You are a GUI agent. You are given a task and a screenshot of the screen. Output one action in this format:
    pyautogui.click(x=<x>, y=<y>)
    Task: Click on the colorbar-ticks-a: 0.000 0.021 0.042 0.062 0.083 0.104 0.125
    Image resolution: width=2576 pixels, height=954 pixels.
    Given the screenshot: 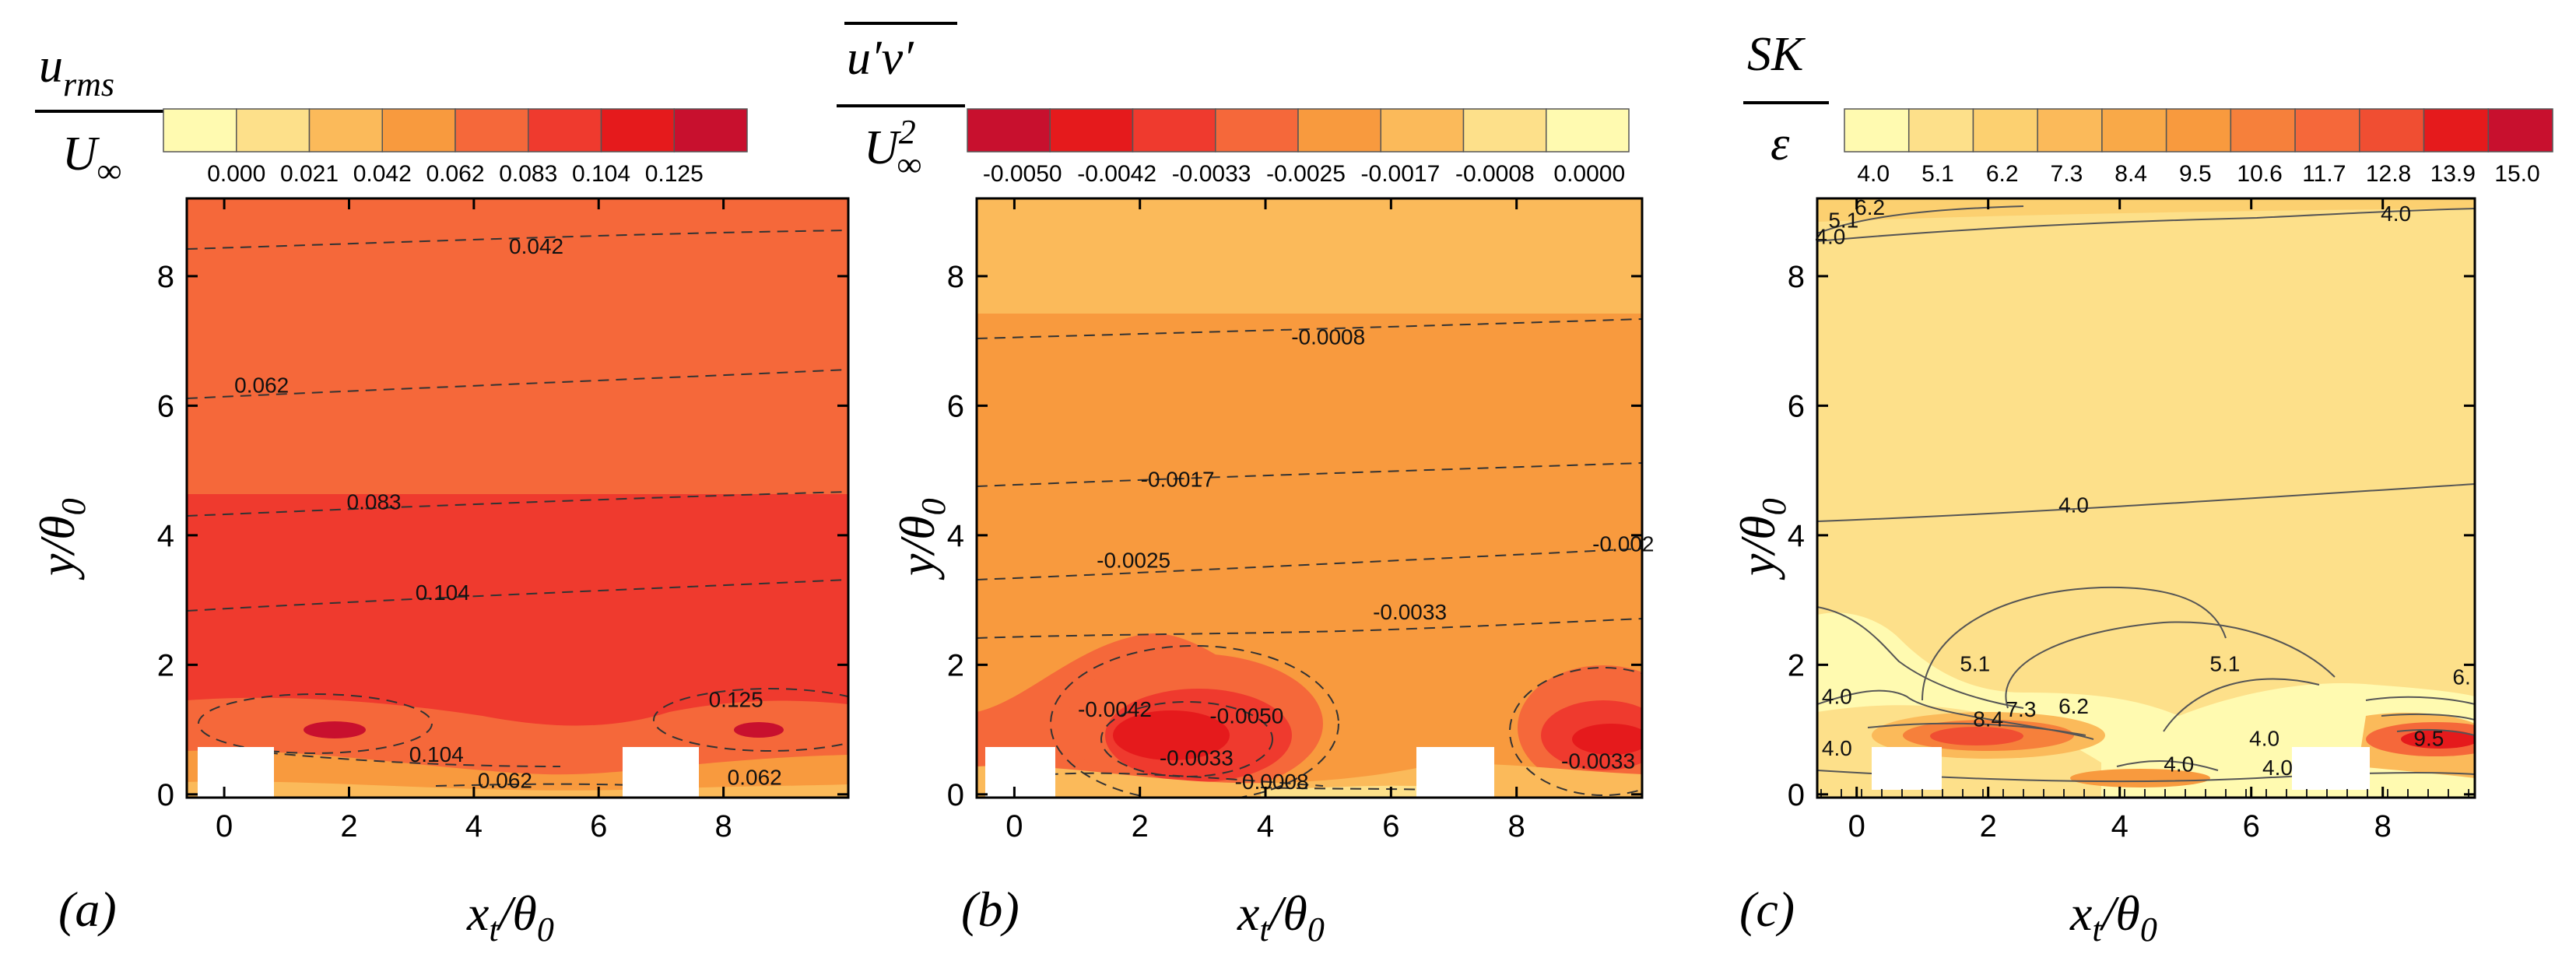 What is the action you would take?
    pyautogui.click(x=456, y=174)
    